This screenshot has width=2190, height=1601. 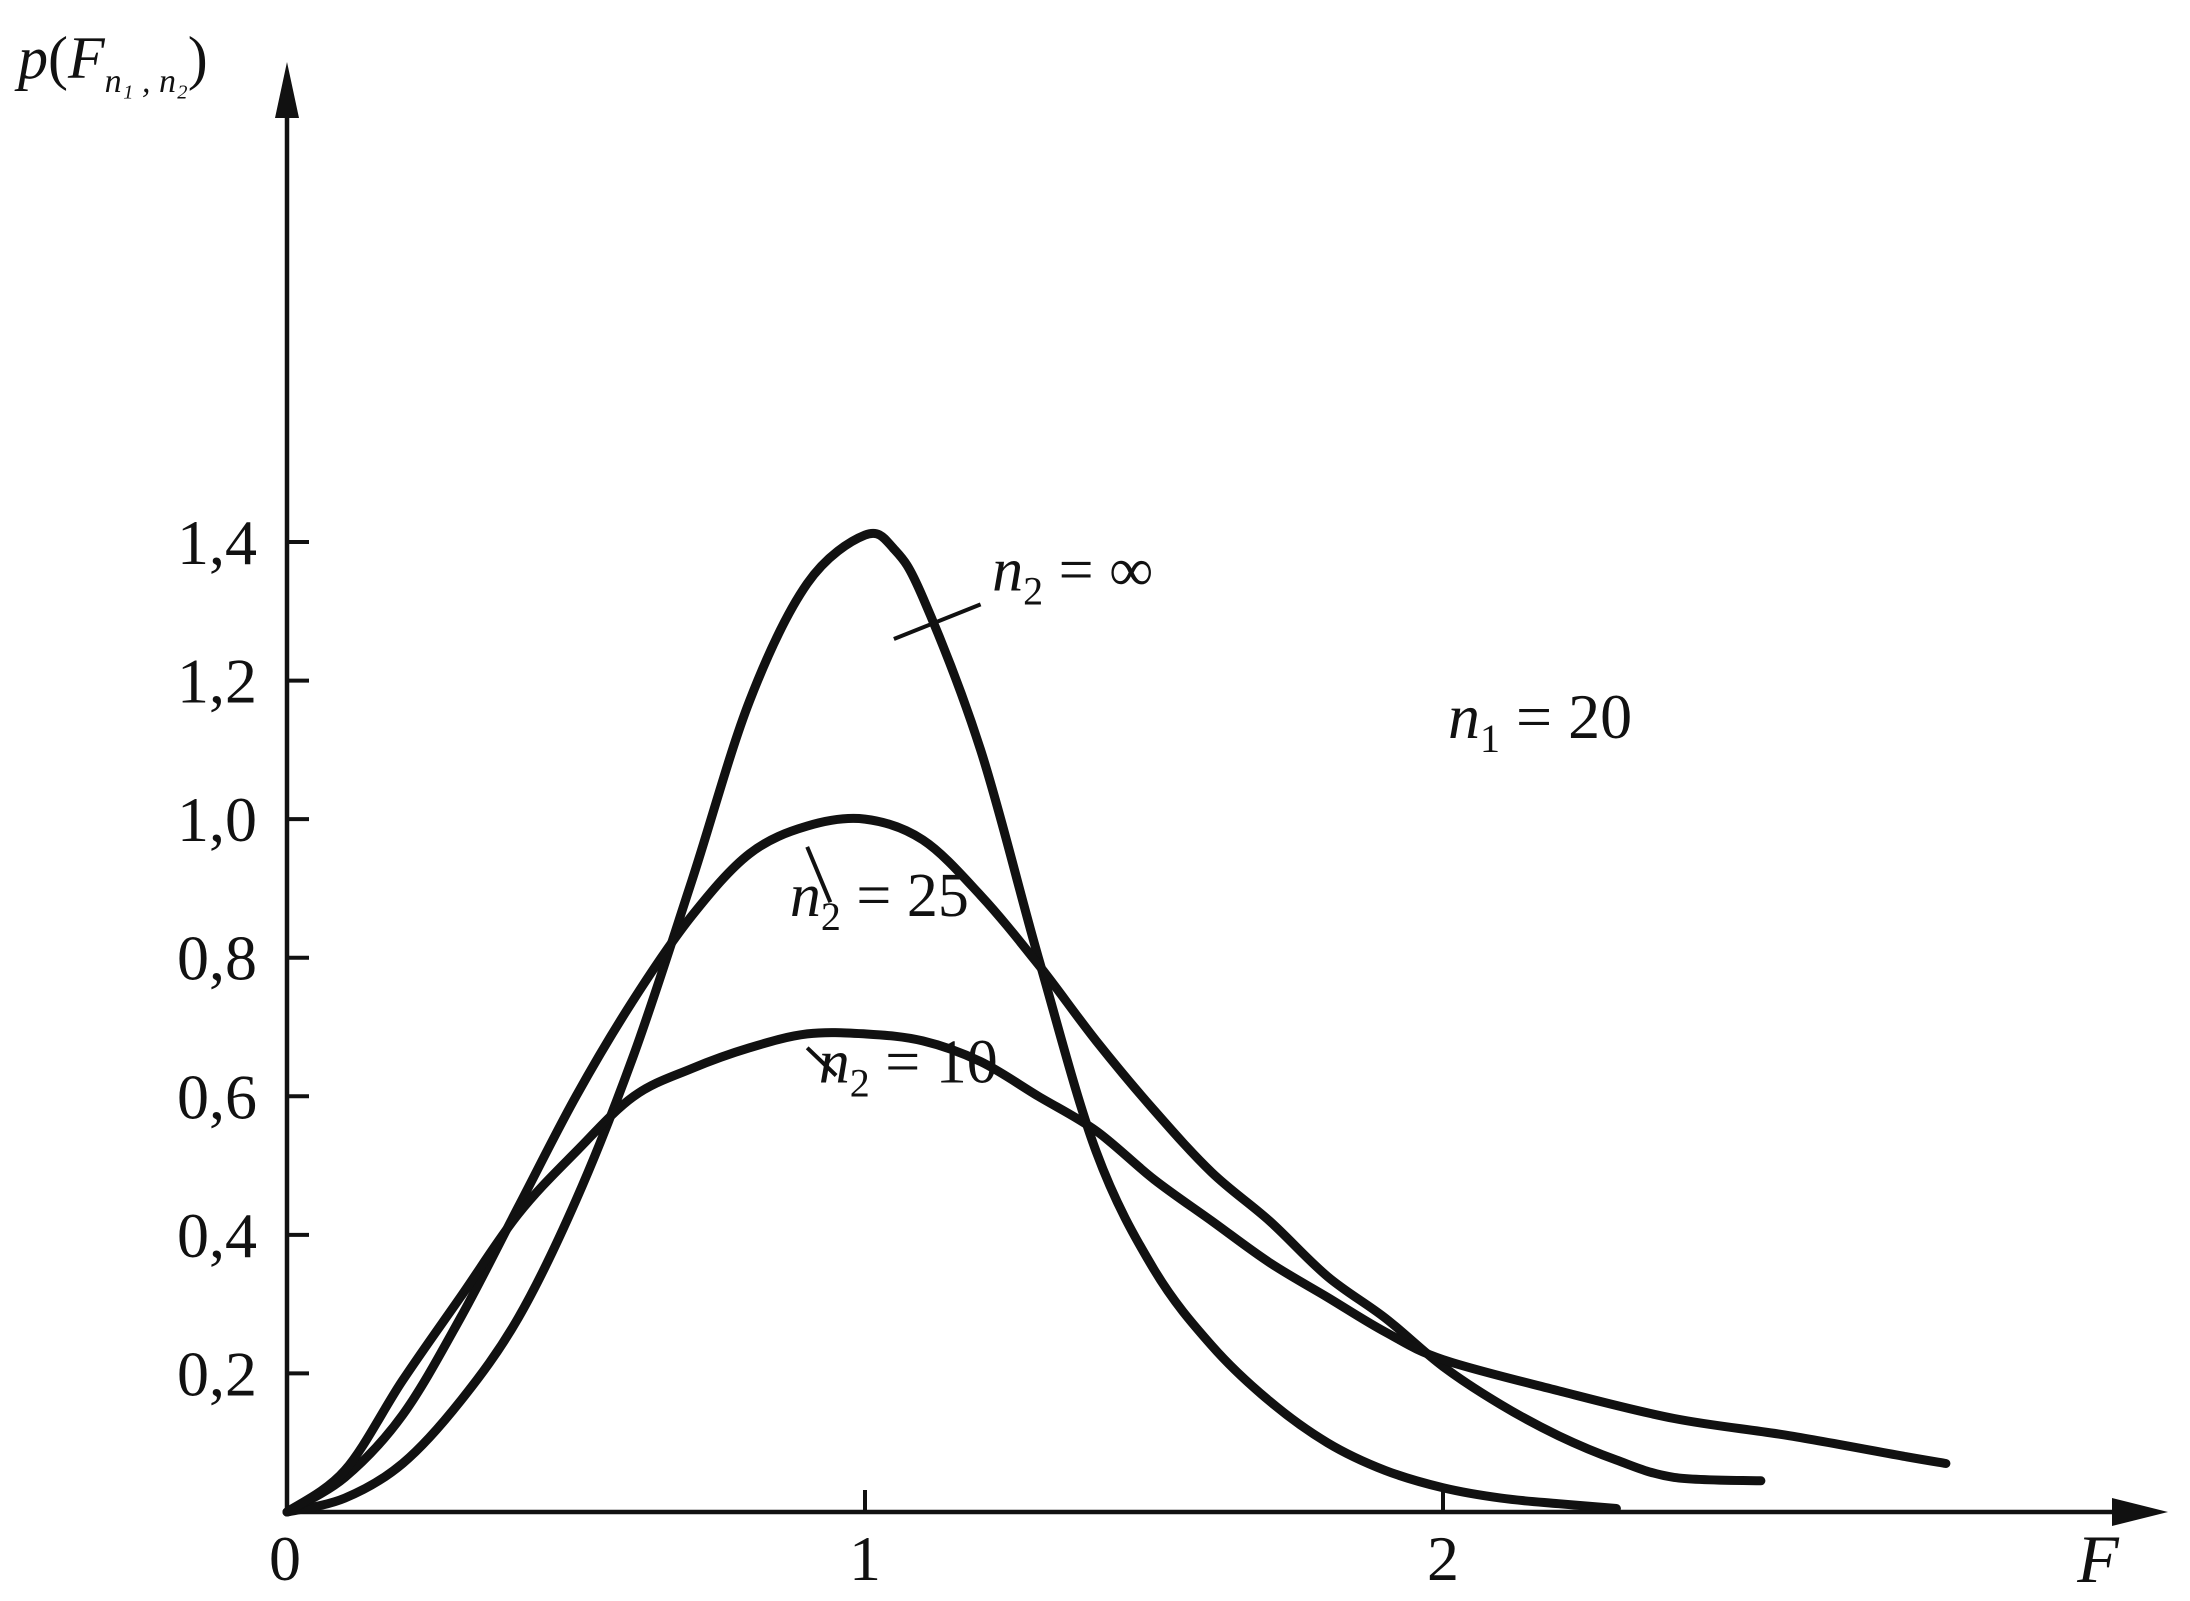 What do you see at coordinates (2098, 1559) in the screenshot?
I see `x-axis-label: F` at bounding box center [2098, 1559].